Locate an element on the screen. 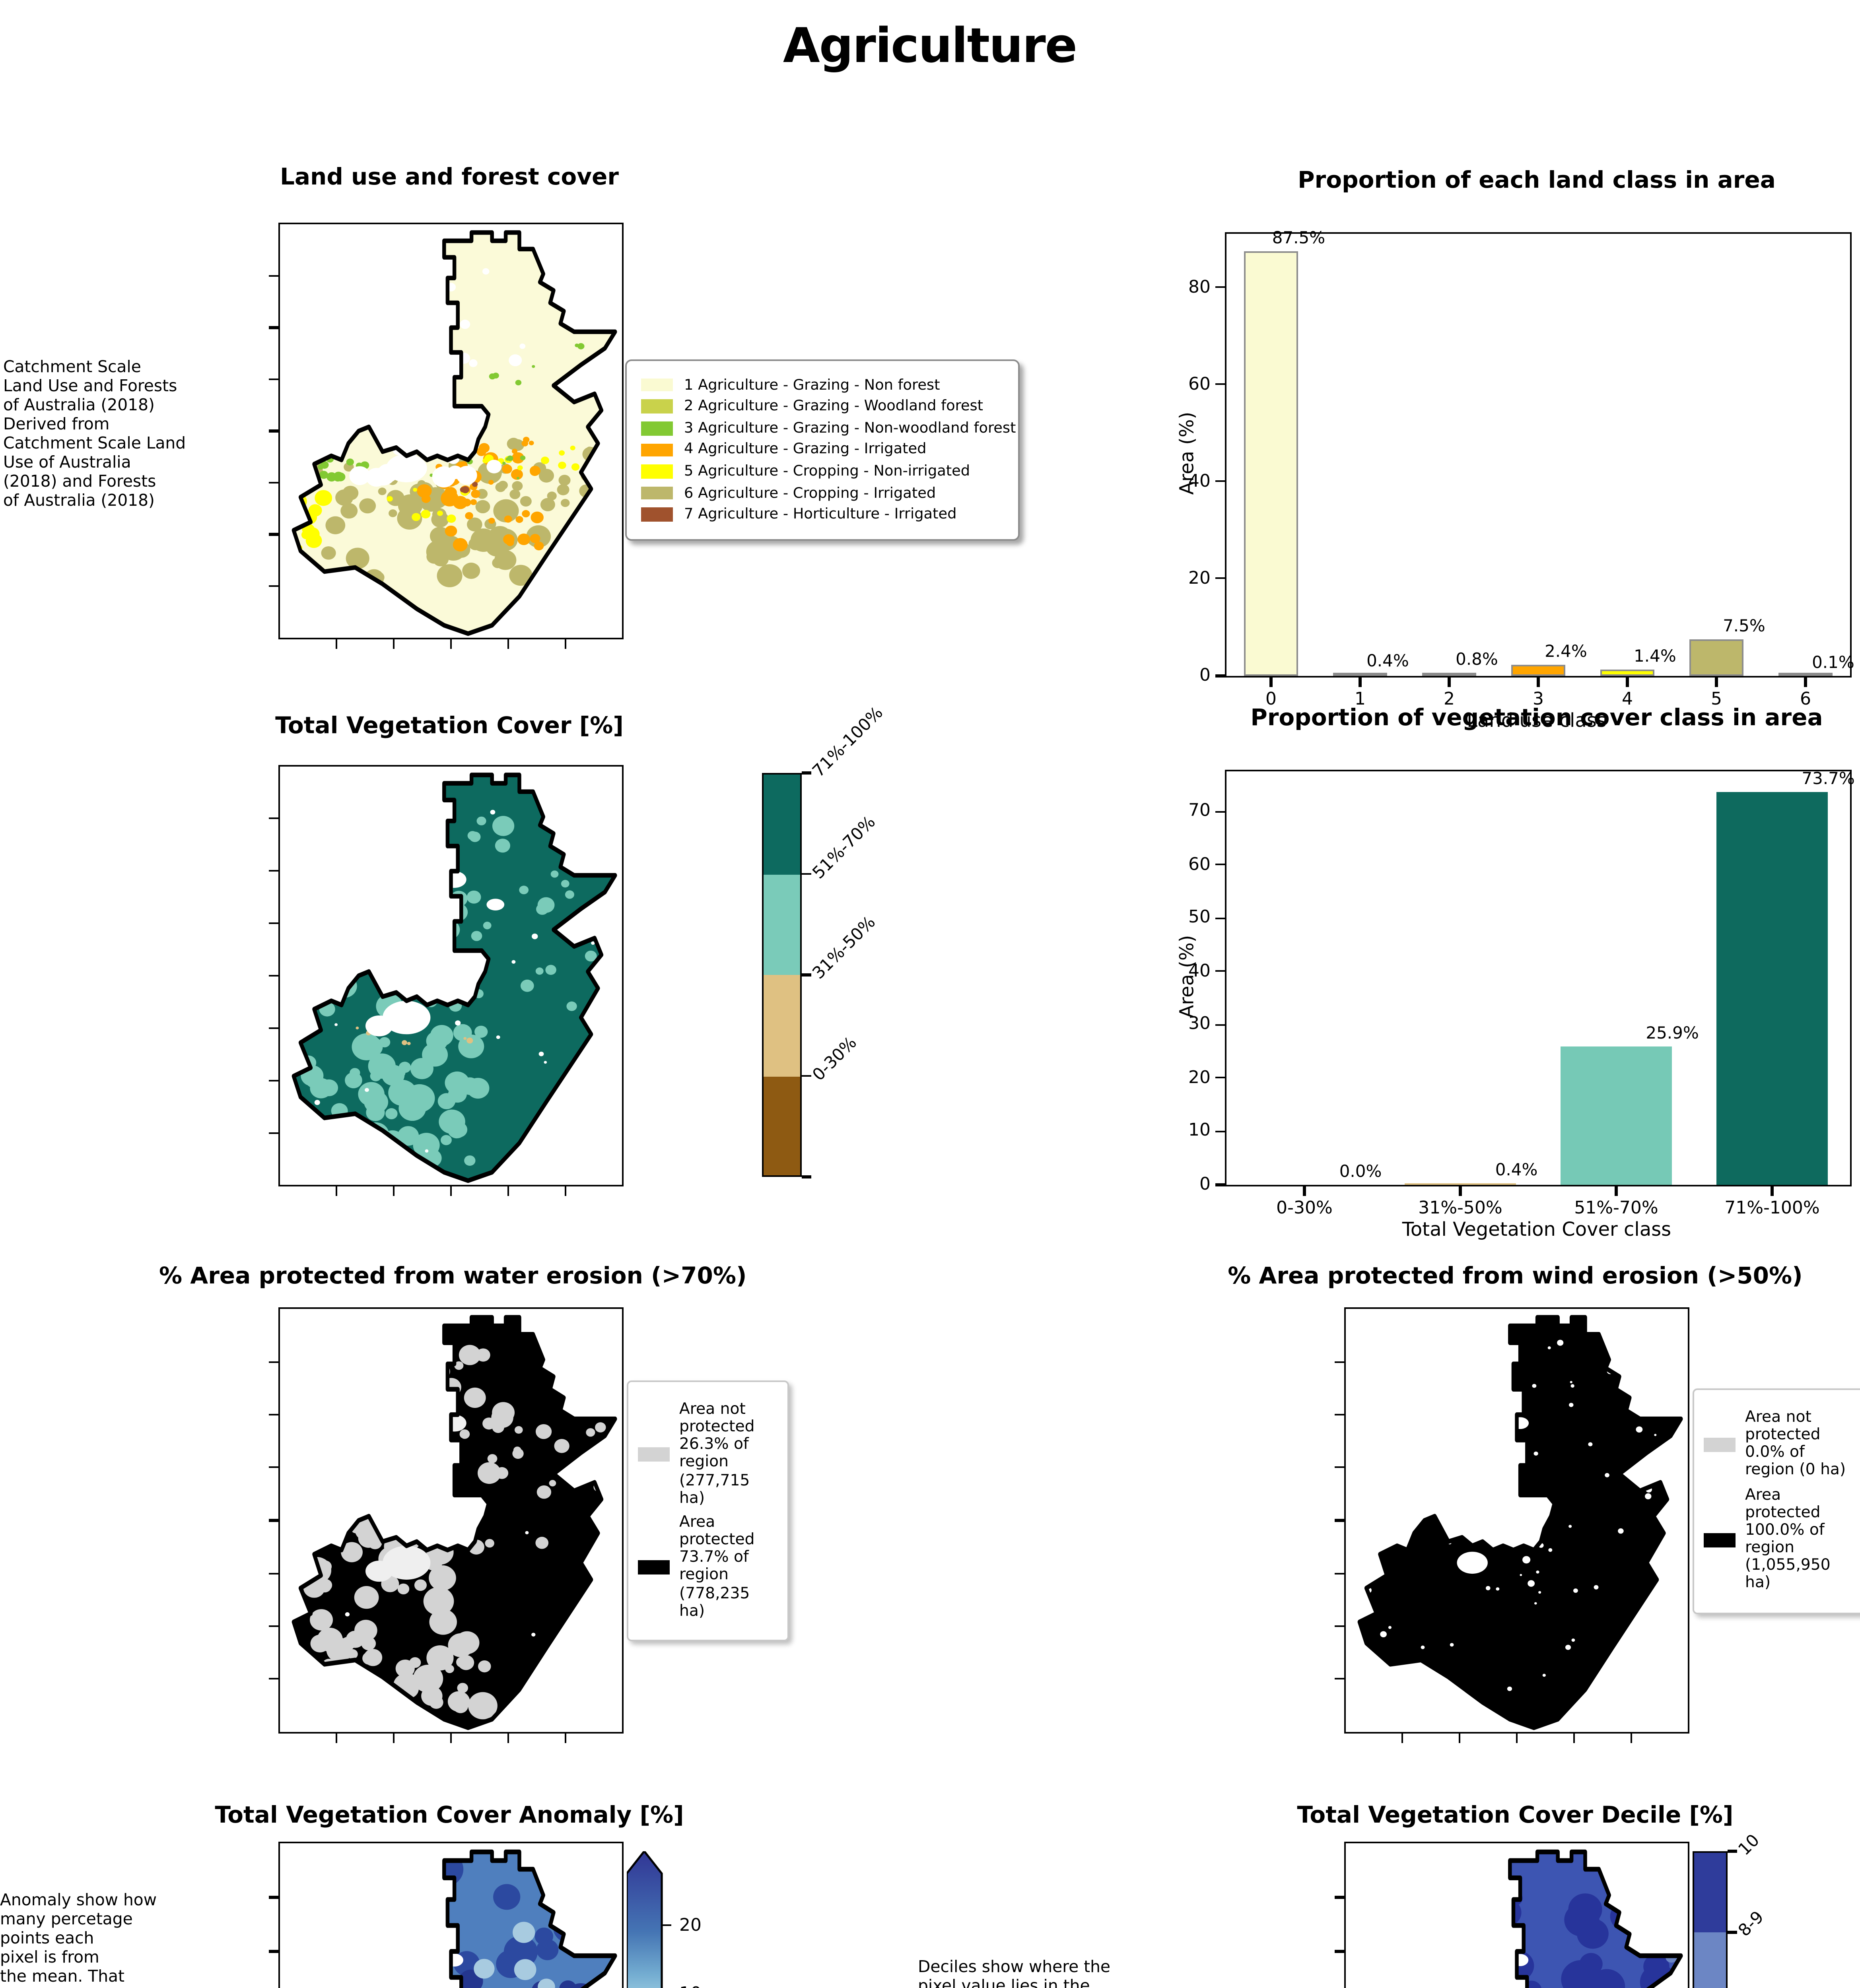  colorbar-label: 0-30% is located at coordinates (835, 1058).